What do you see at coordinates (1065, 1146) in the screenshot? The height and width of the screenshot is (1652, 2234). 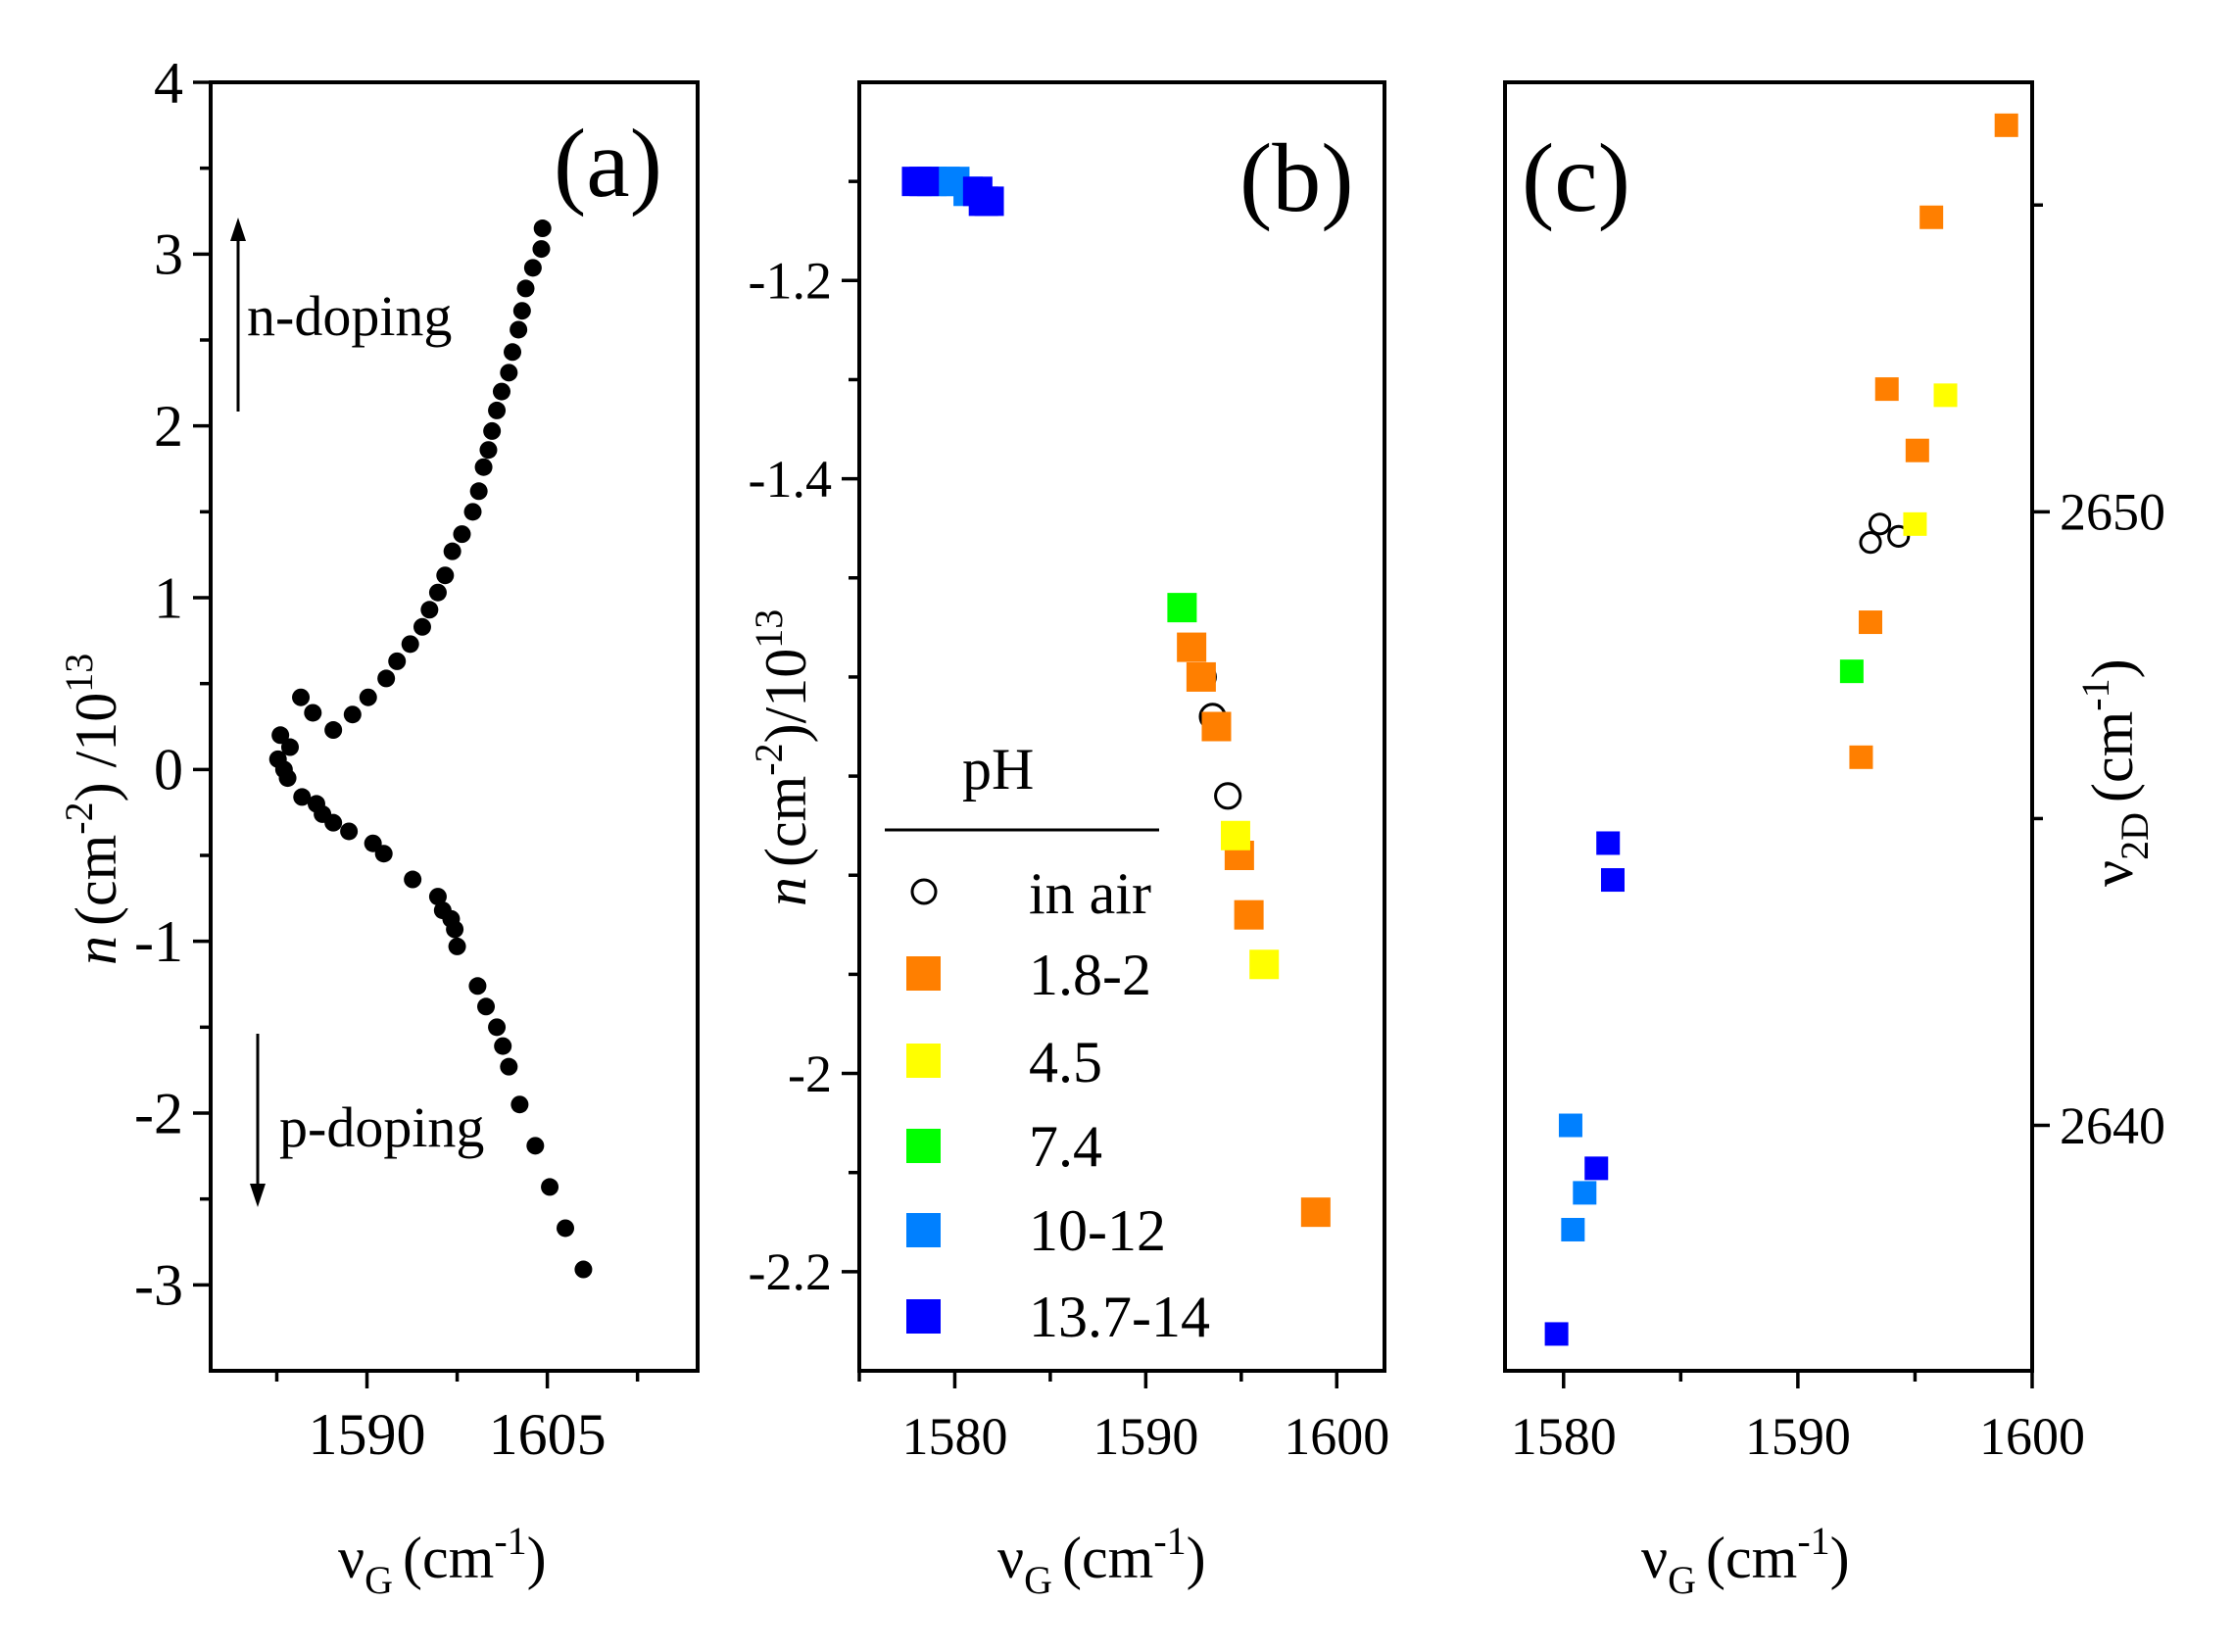 I see `legend-label-ph-7-4: 7.4` at bounding box center [1065, 1146].